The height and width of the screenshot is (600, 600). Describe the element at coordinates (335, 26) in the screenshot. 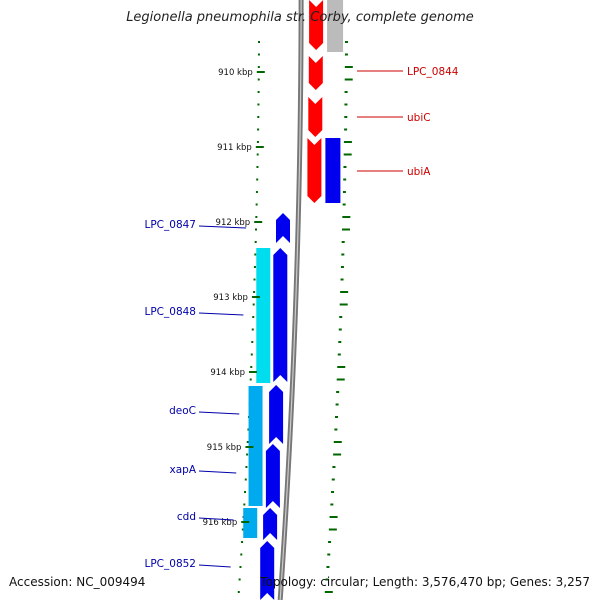

I see `other-feature-block` at that location.